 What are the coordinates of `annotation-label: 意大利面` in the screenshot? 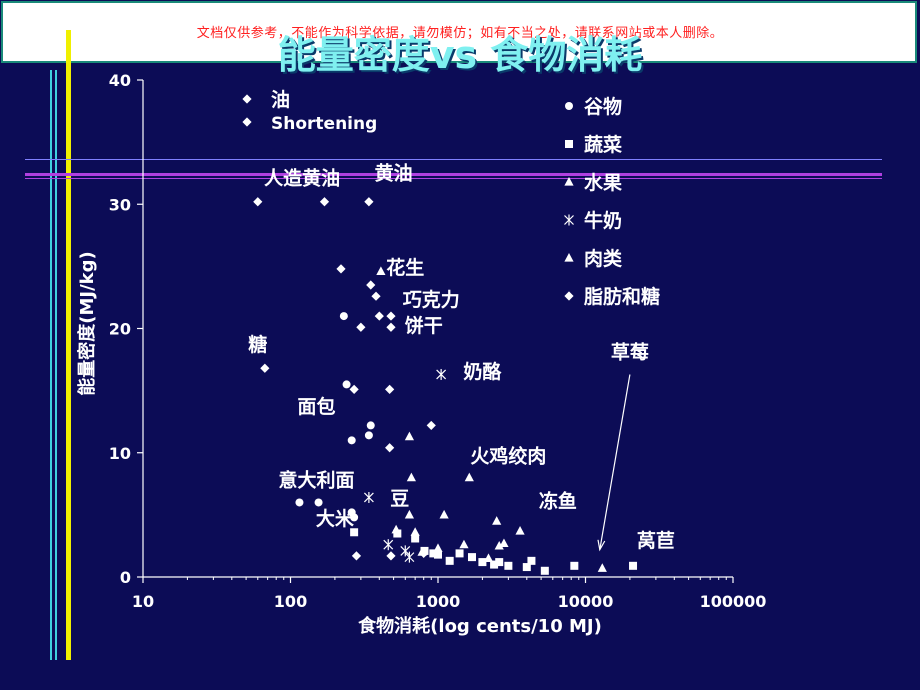 It's located at (316, 479).